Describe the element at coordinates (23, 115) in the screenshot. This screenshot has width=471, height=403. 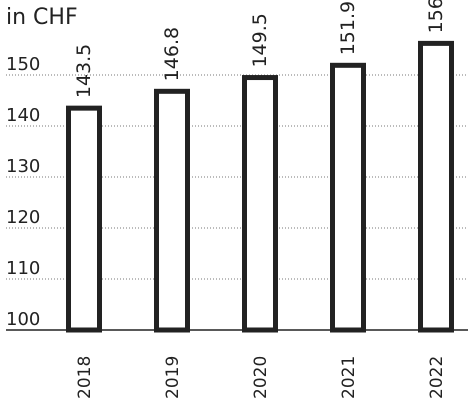
I see `y-tick-label-140: 140` at that location.